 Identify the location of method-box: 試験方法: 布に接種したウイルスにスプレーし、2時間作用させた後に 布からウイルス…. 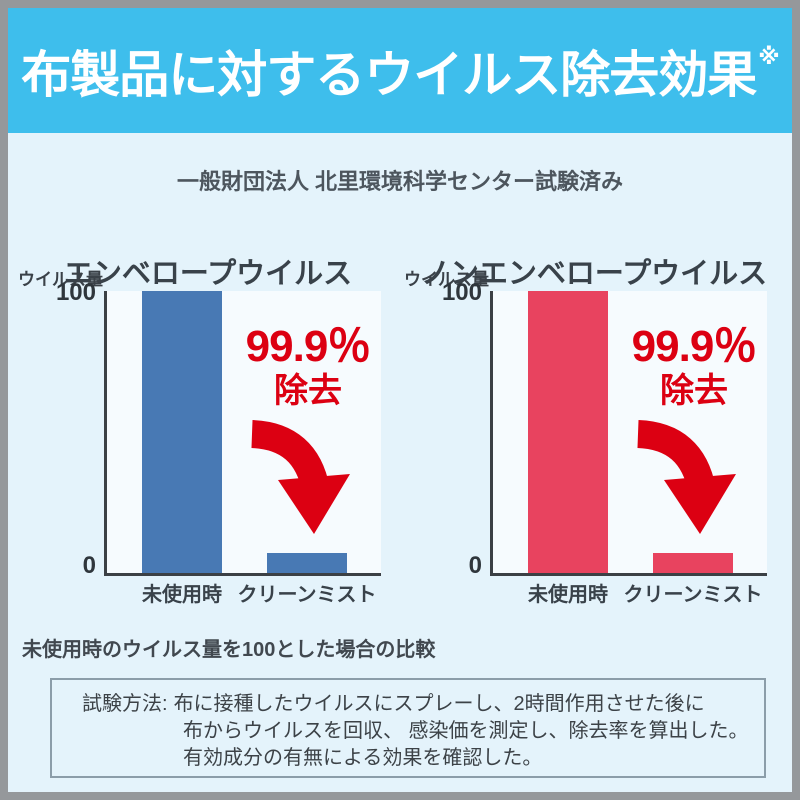
(408, 728).